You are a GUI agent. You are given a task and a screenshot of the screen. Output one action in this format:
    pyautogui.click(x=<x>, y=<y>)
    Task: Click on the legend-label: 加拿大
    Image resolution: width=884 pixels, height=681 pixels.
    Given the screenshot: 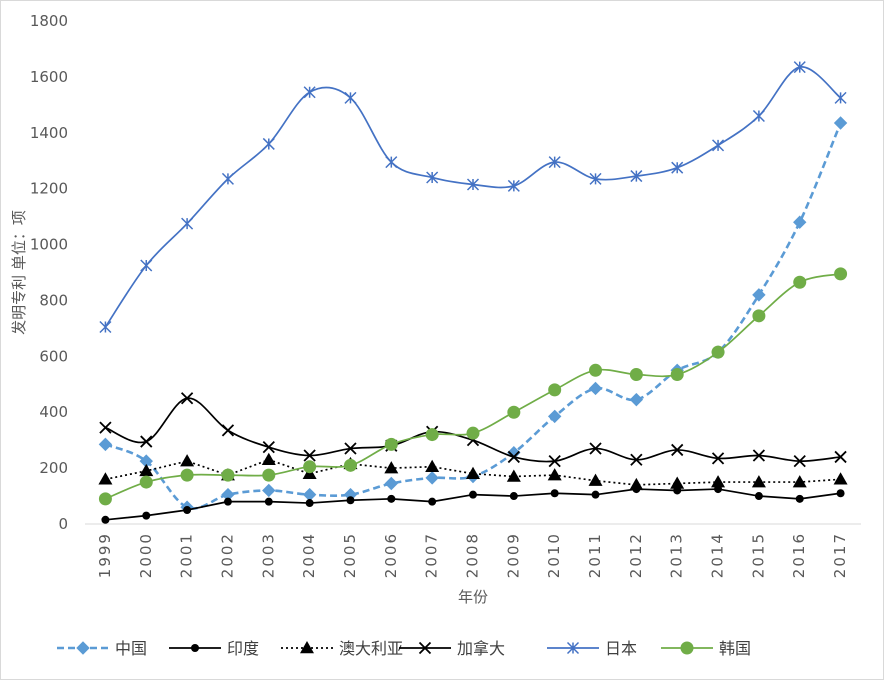 What is the action you would take?
    pyautogui.click(x=481, y=648)
    